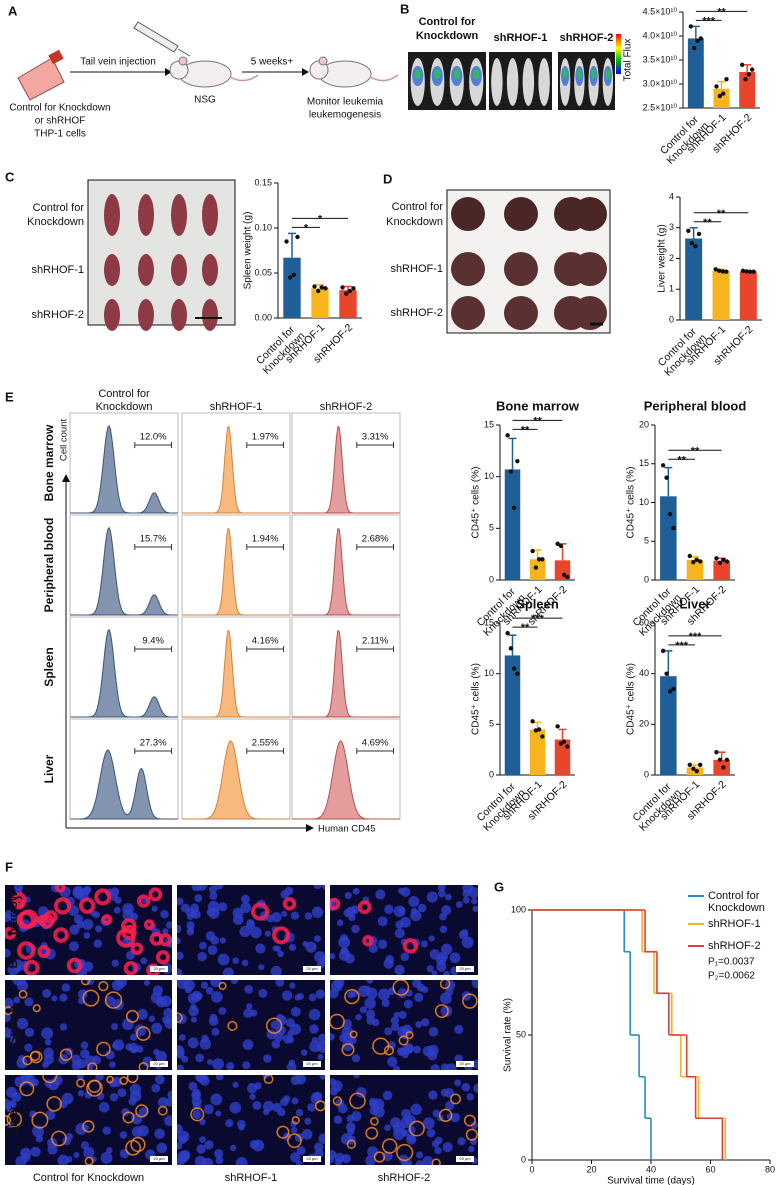 This screenshot has height=1185, width=779. I want to click on significance-label: *, so click(306, 228).